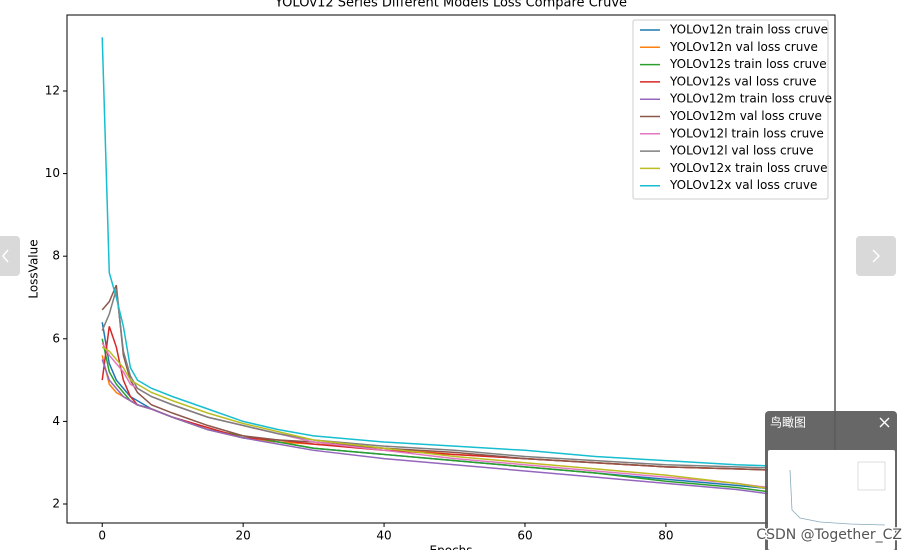  Describe the element at coordinates (748, 168) in the screenshot. I see `legend-label: YOLOv12x train loss cruve` at that location.